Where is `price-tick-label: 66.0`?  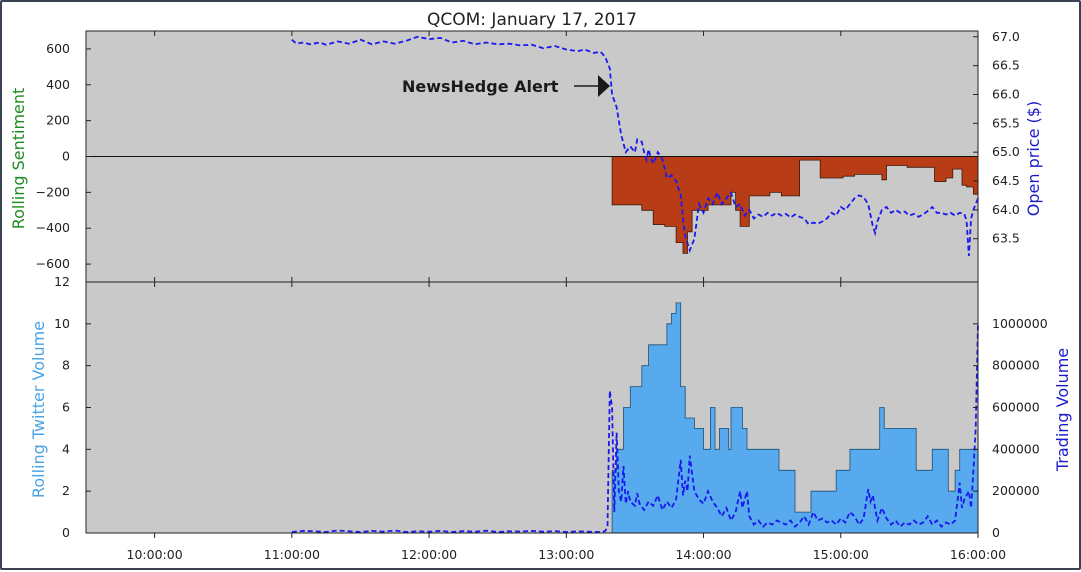 price-tick-label: 66.0 is located at coordinates (1006, 93).